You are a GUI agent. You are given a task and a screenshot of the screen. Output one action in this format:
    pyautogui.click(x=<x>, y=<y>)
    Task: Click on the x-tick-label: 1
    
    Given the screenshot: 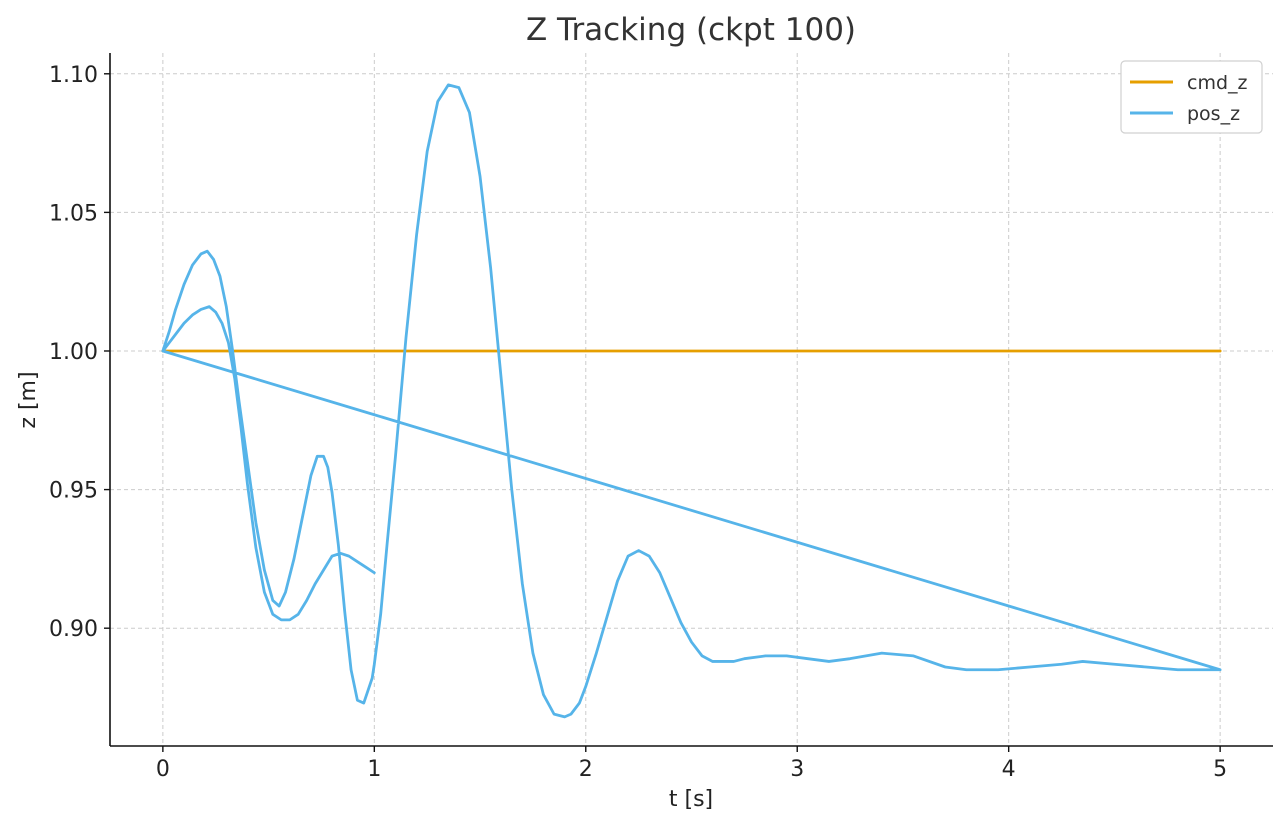 What is the action you would take?
    pyautogui.click(x=374, y=769)
    